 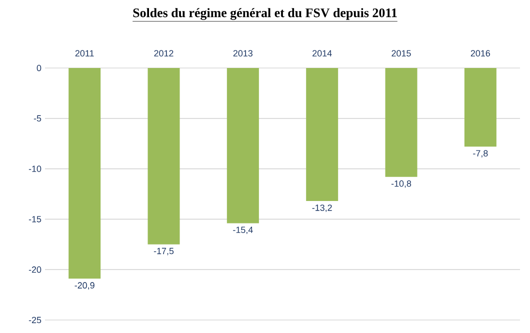 What do you see at coordinates (35, 219) in the screenshot?
I see `y-tick-label: -15` at bounding box center [35, 219].